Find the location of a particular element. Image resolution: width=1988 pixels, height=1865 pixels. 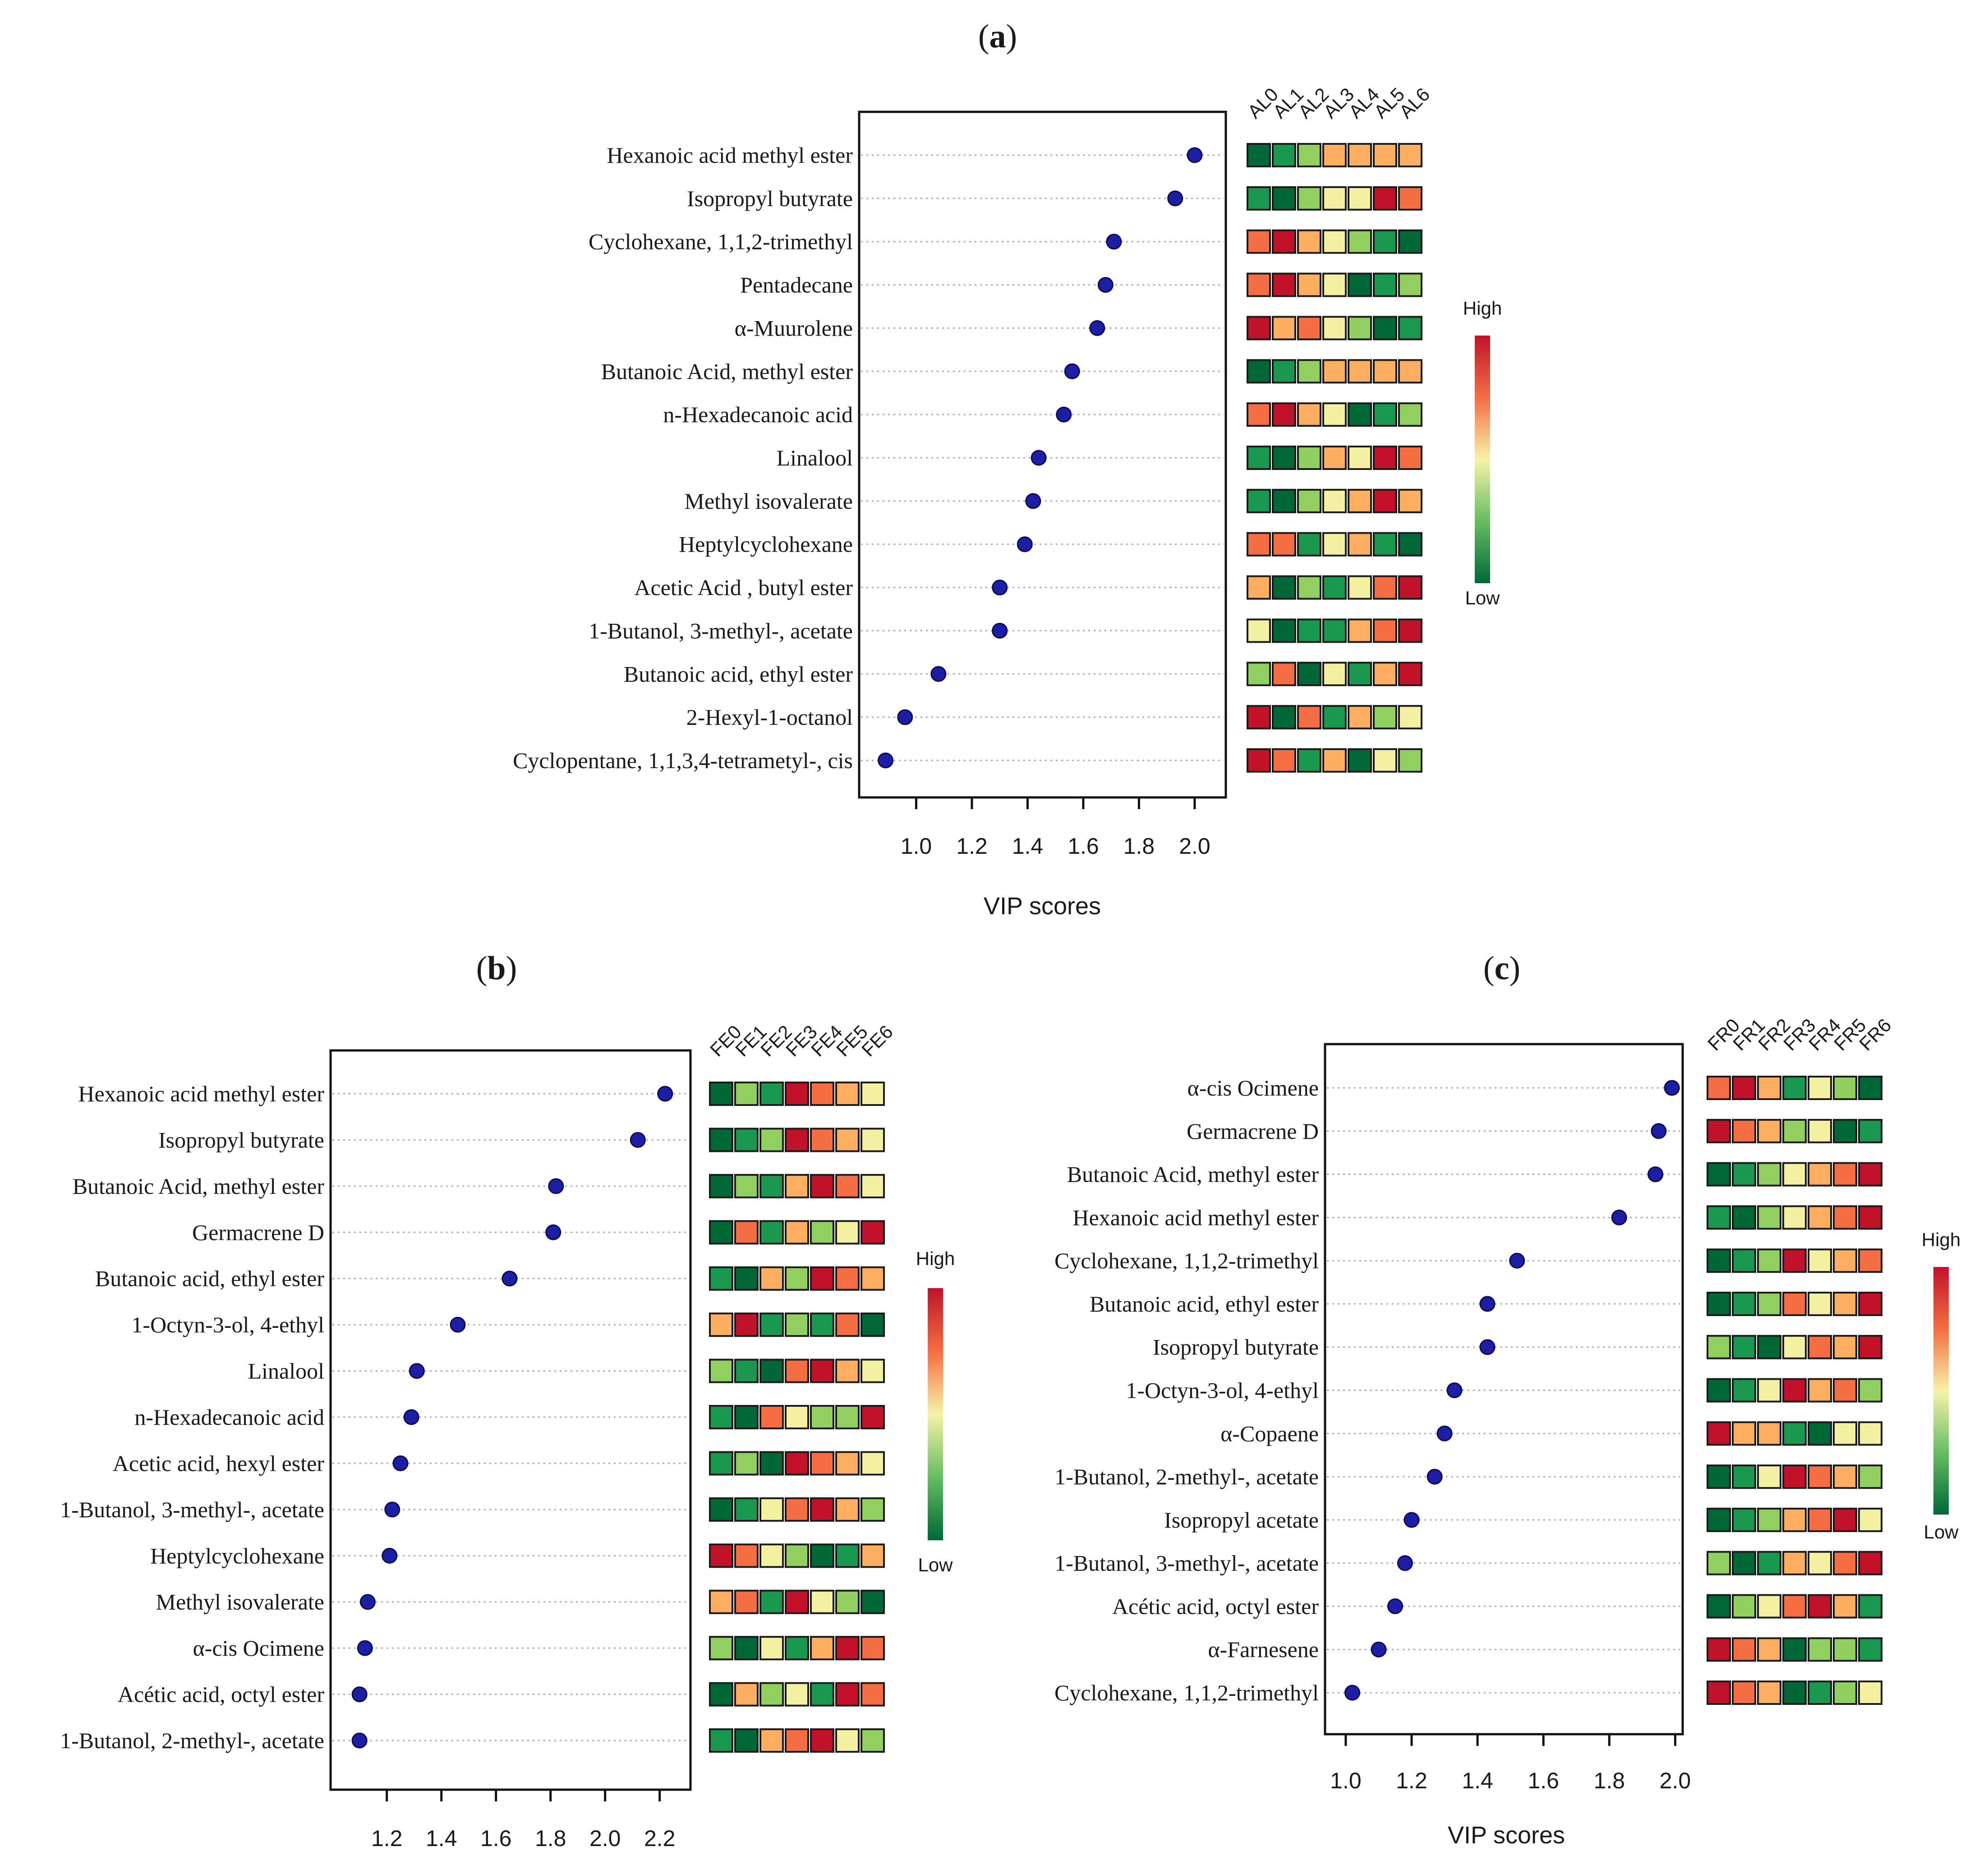

compound-label: 1-Octyn-3-ol, 4-ethyl is located at coordinates (228, 1324).